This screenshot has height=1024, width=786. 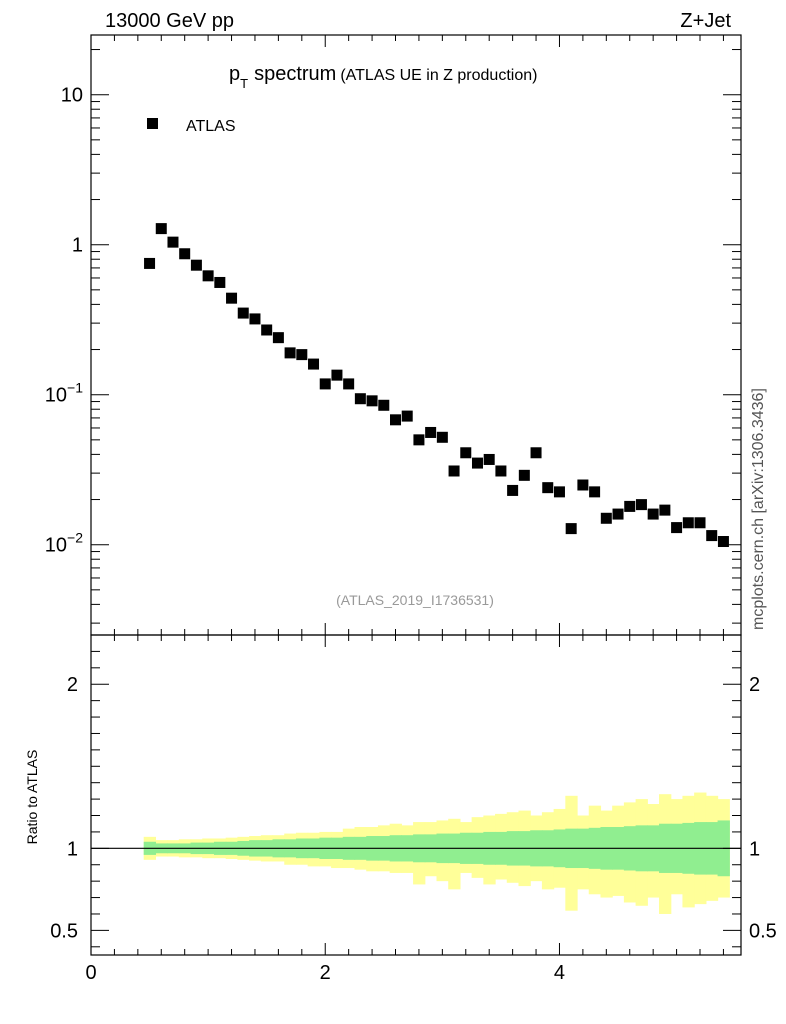 What do you see at coordinates (72, 849) in the screenshot?
I see `ratio-y-tick-label-left: 1` at bounding box center [72, 849].